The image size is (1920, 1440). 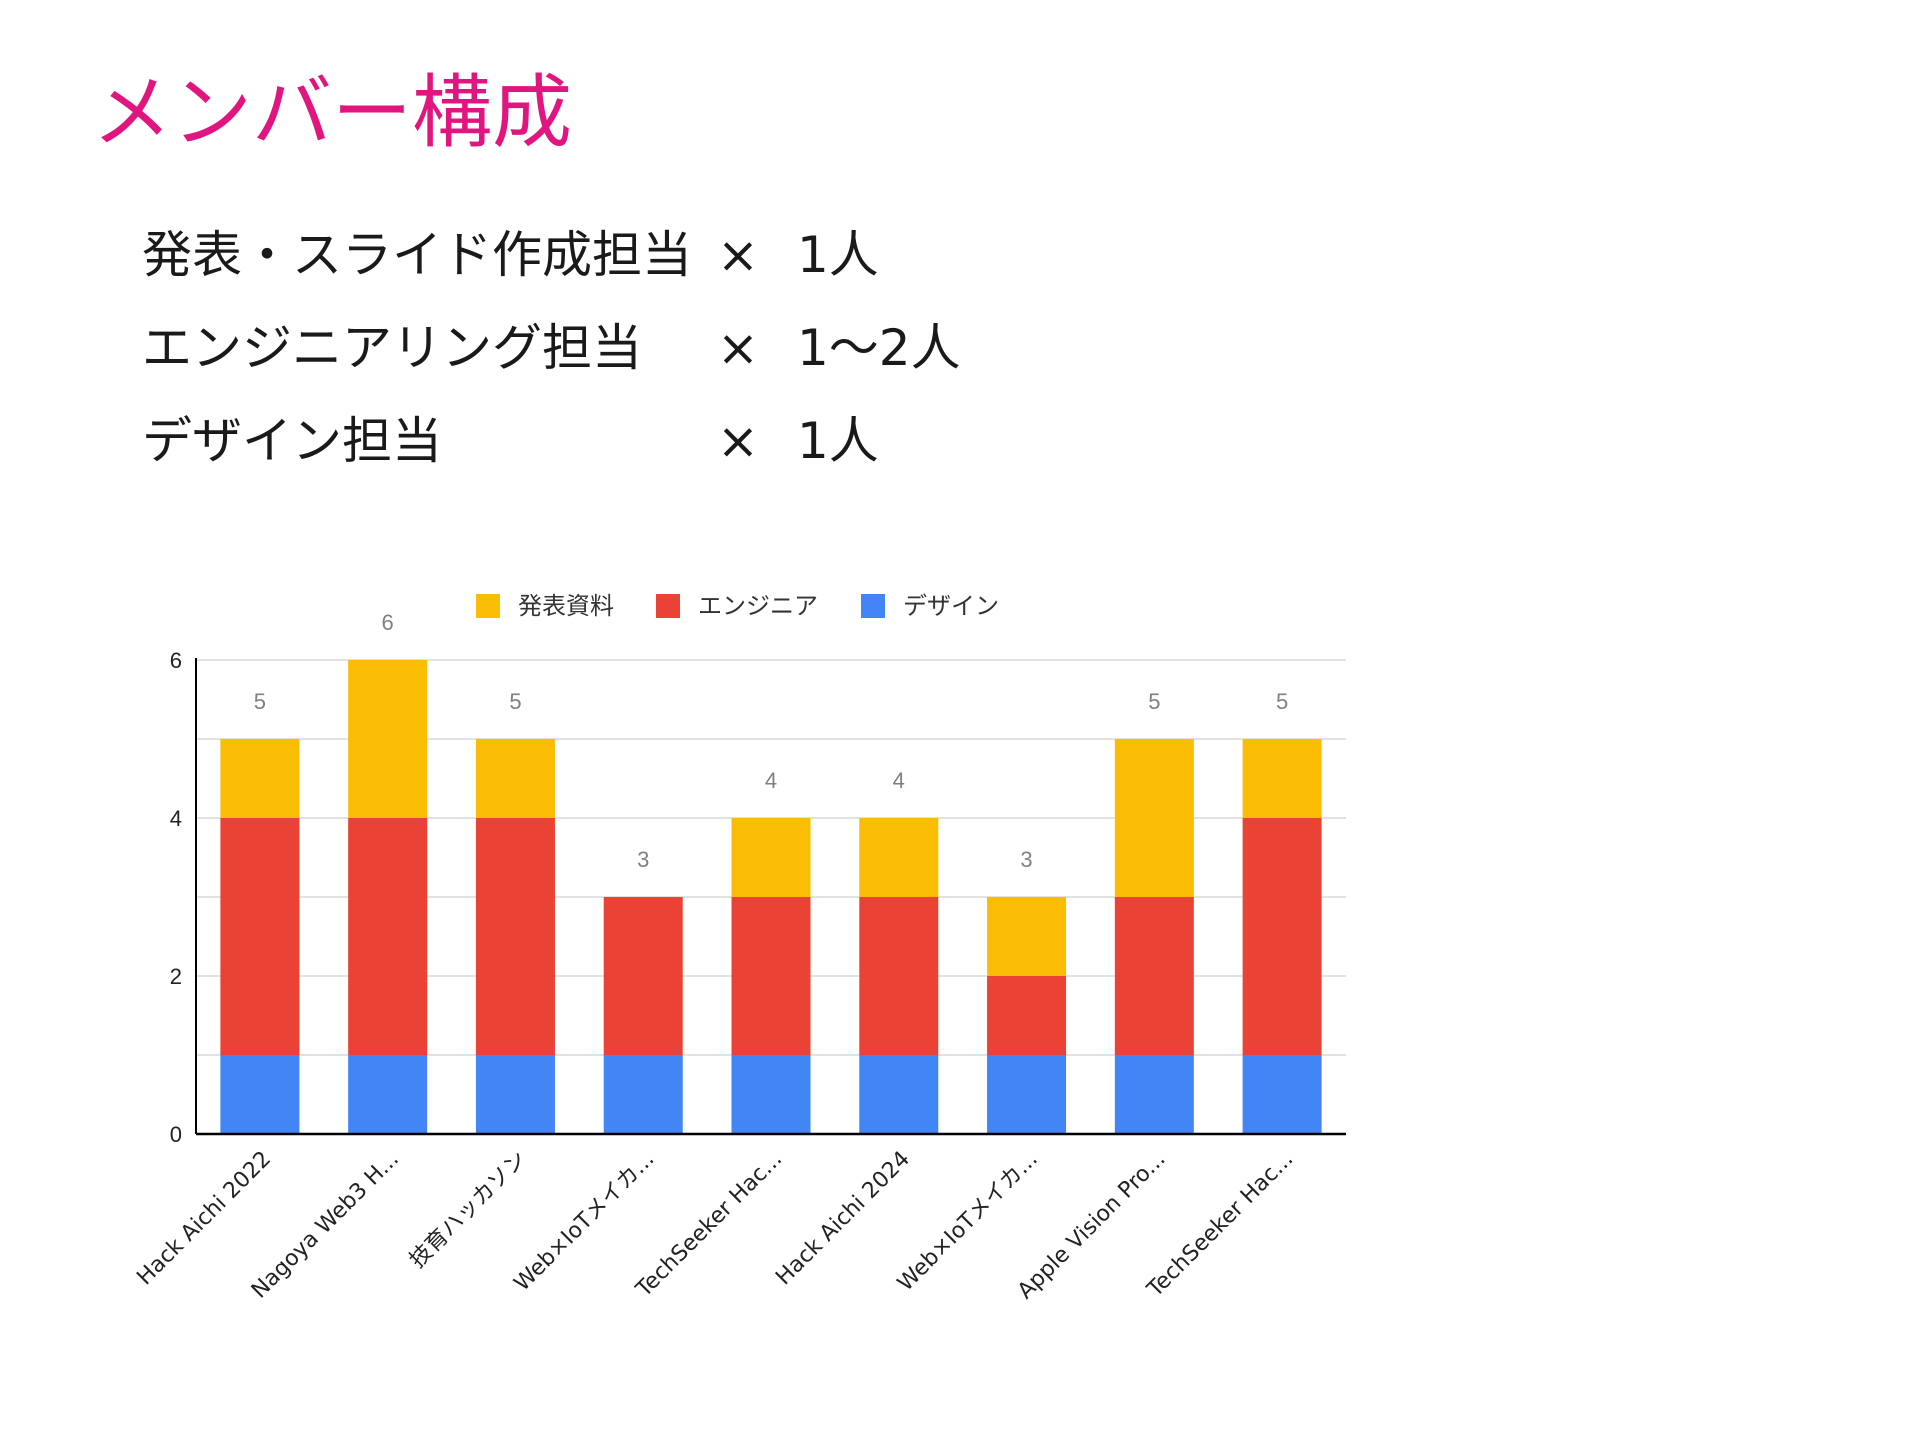 I want to click on x-category-label: 技育ハッカソン, so click(x=468, y=1210).